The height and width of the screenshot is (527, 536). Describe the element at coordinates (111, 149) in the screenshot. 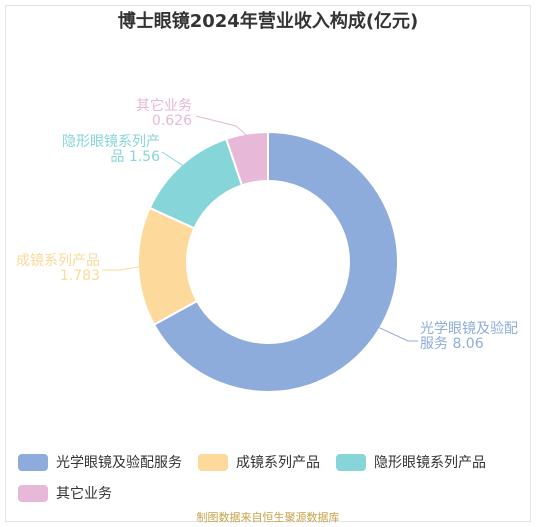

I see `data-label-contact-lens: 隐形眼镜系列产品 1.56` at that location.